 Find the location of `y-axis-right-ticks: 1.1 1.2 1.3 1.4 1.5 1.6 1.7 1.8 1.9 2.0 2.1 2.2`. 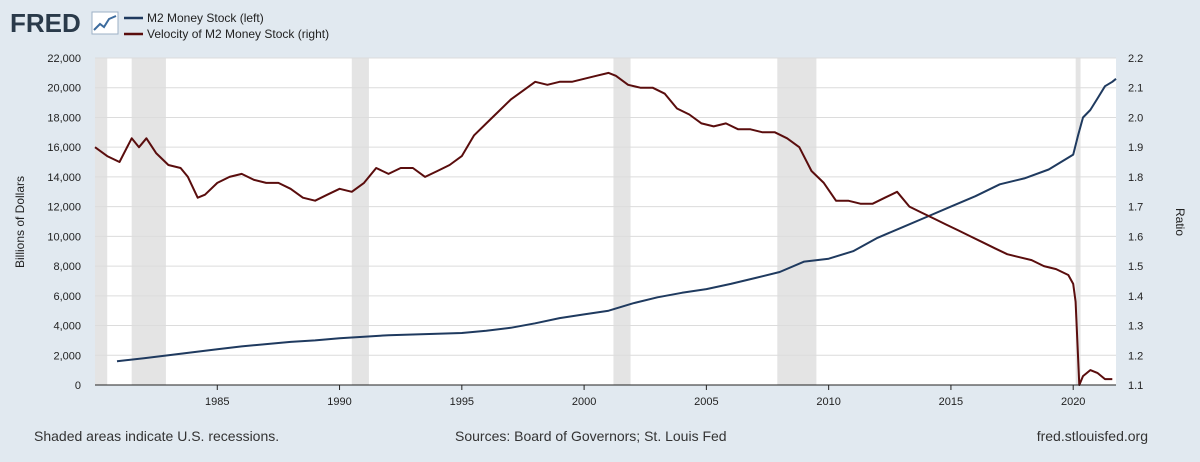

y-axis-right-ticks: 1.1 1.2 1.3 1.4 1.5 1.6 1.7 1.8 1.9 2.0 2.1 2.2 is located at coordinates (1135, 222).